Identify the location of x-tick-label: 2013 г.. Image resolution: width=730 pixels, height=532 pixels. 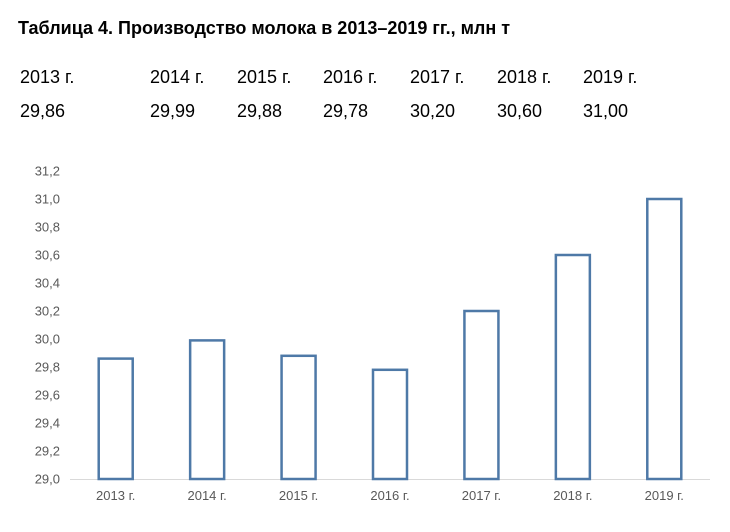
(115, 495).